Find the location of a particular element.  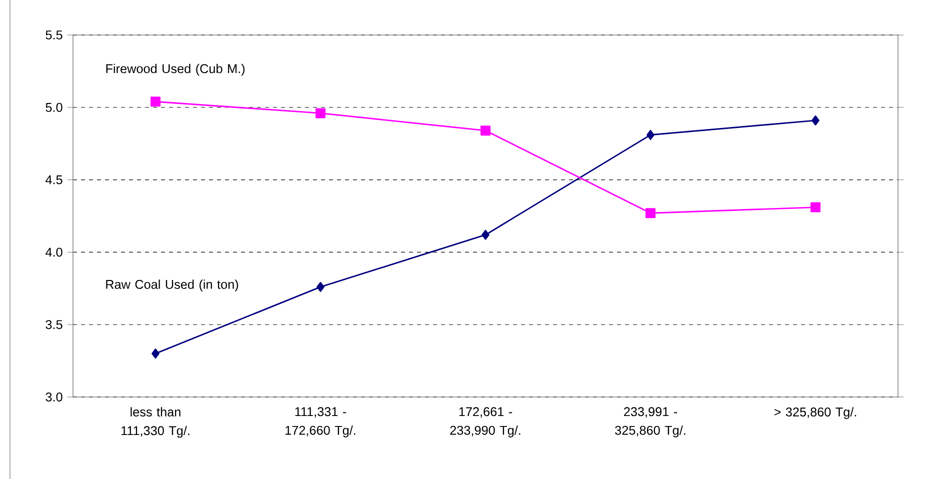

y-tick-label: 5.5 is located at coordinates (54, 35).